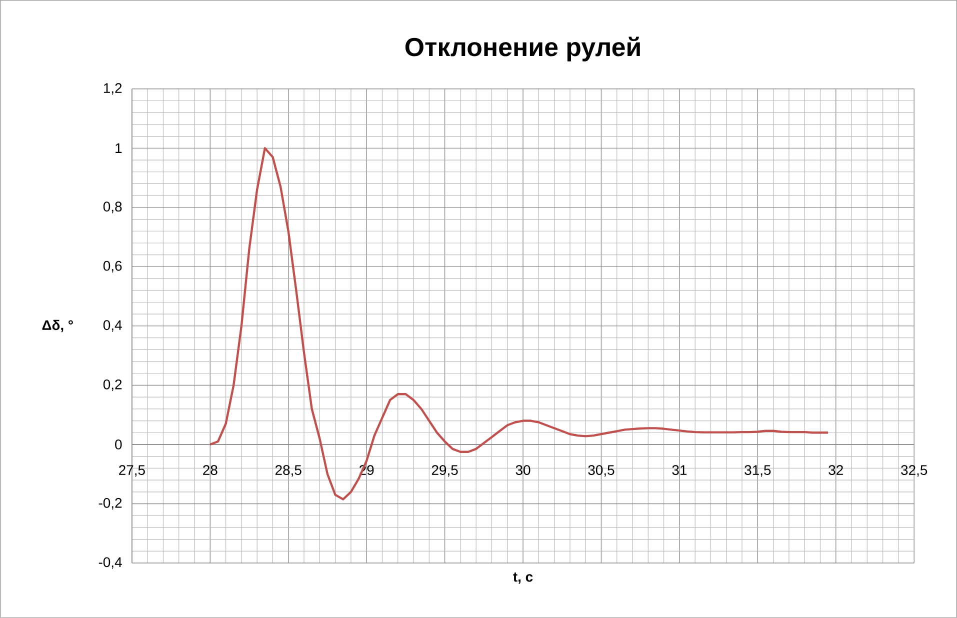 Image resolution: width=957 pixels, height=618 pixels. I want to click on x-tick-label: 31,5, so click(757, 471).